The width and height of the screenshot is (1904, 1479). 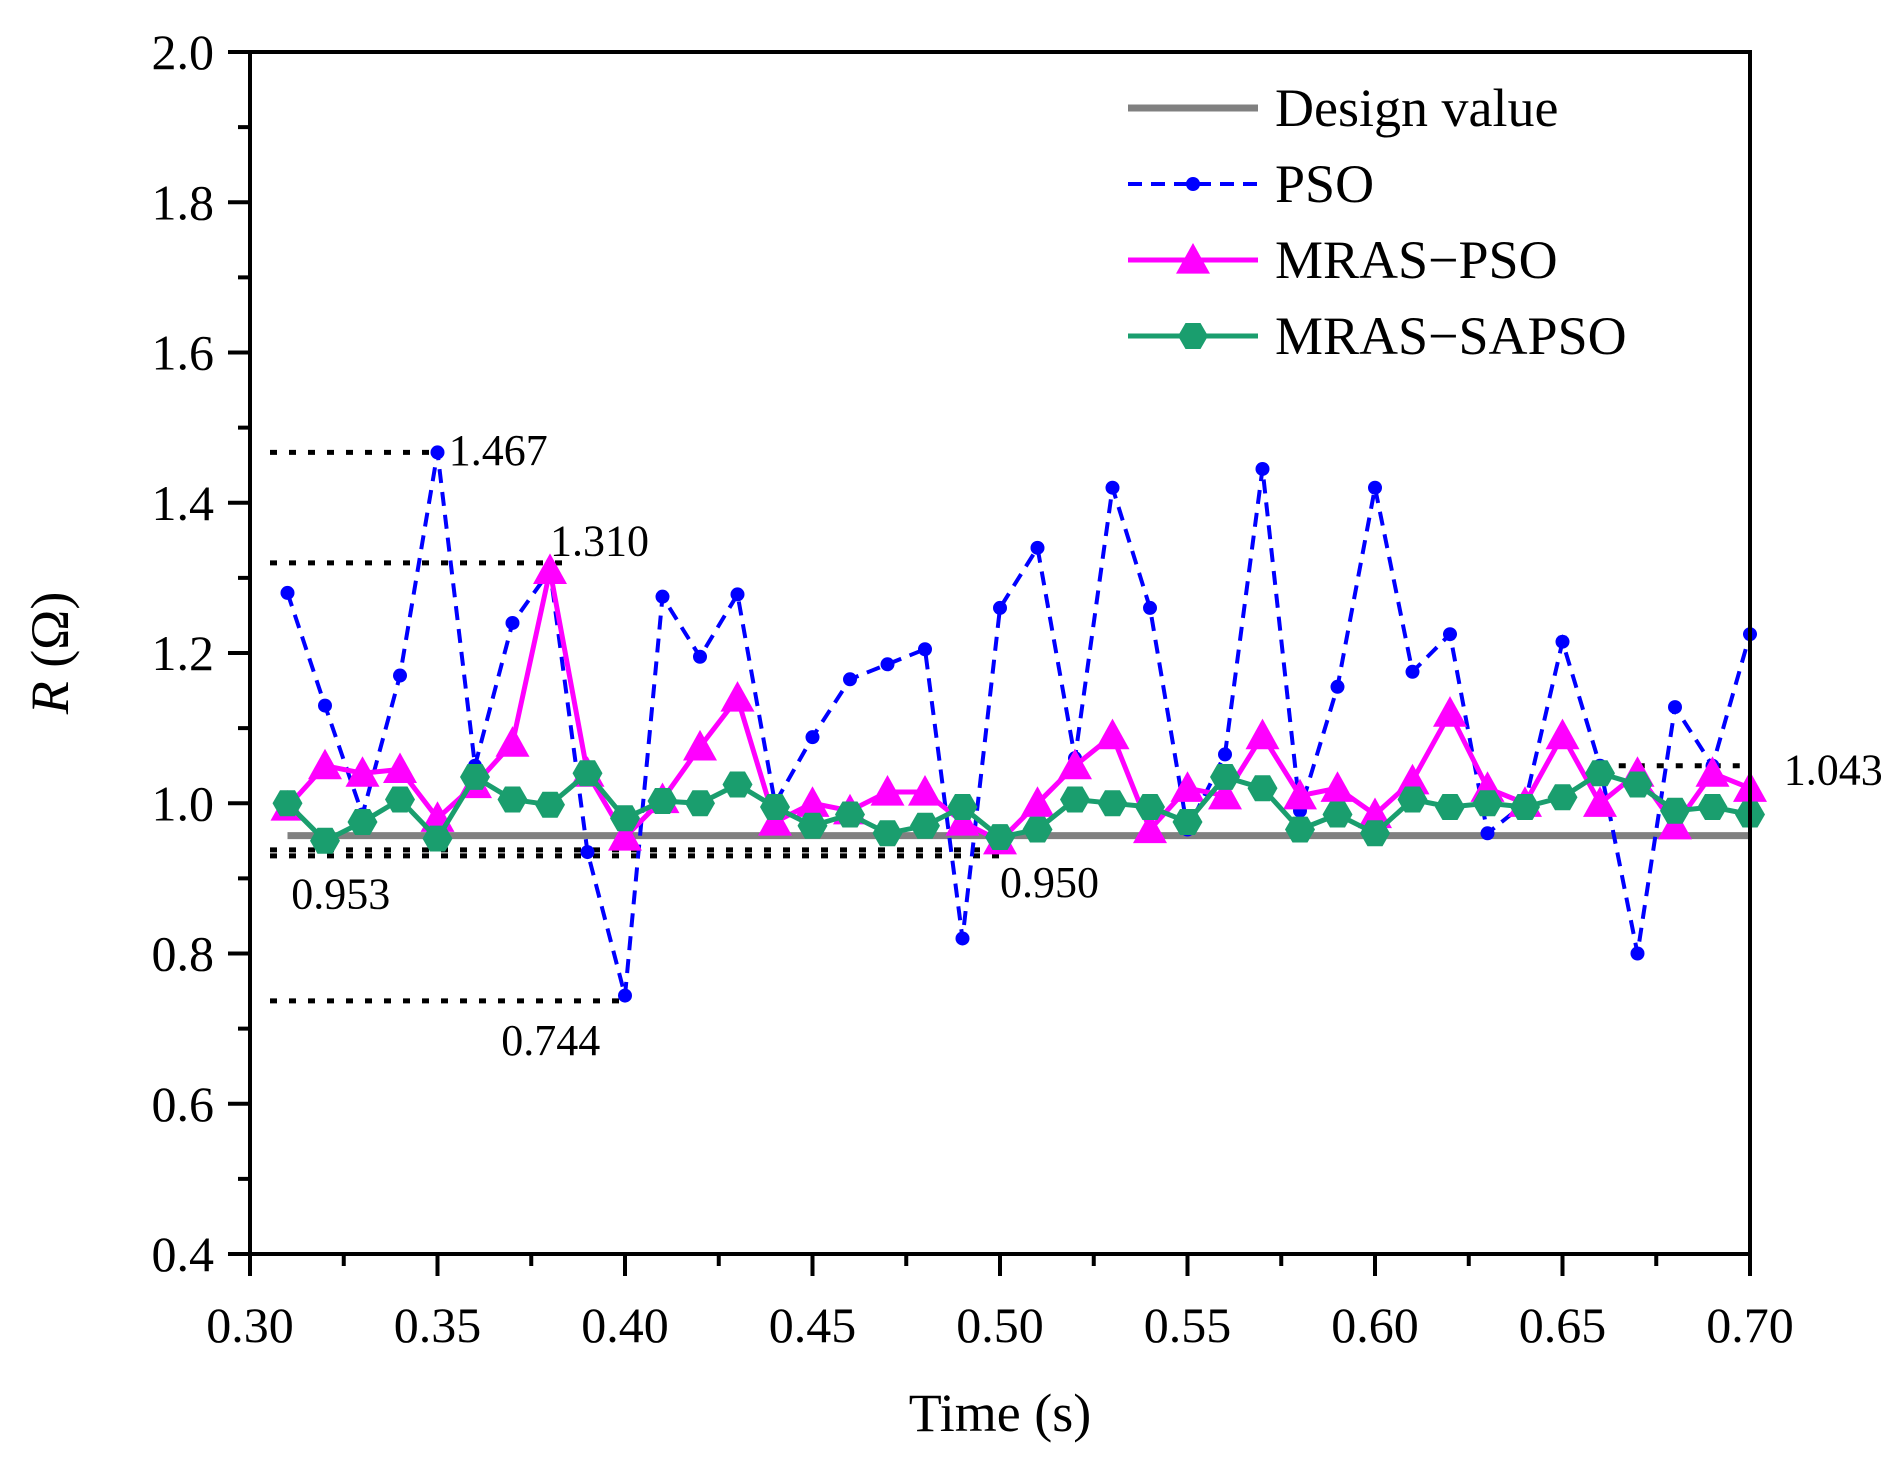 I want to click on y-tick-label: 1.0, so click(x=183, y=803).